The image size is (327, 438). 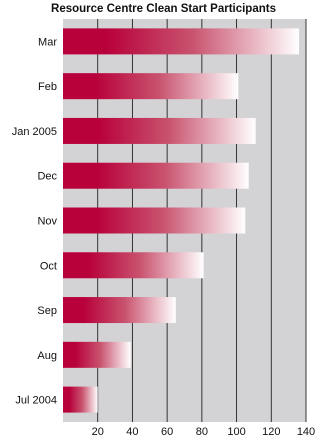 What do you see at coordinates (119, 310) in the screenshot?
I see `bar-sep` at bounding box center [119, 310].